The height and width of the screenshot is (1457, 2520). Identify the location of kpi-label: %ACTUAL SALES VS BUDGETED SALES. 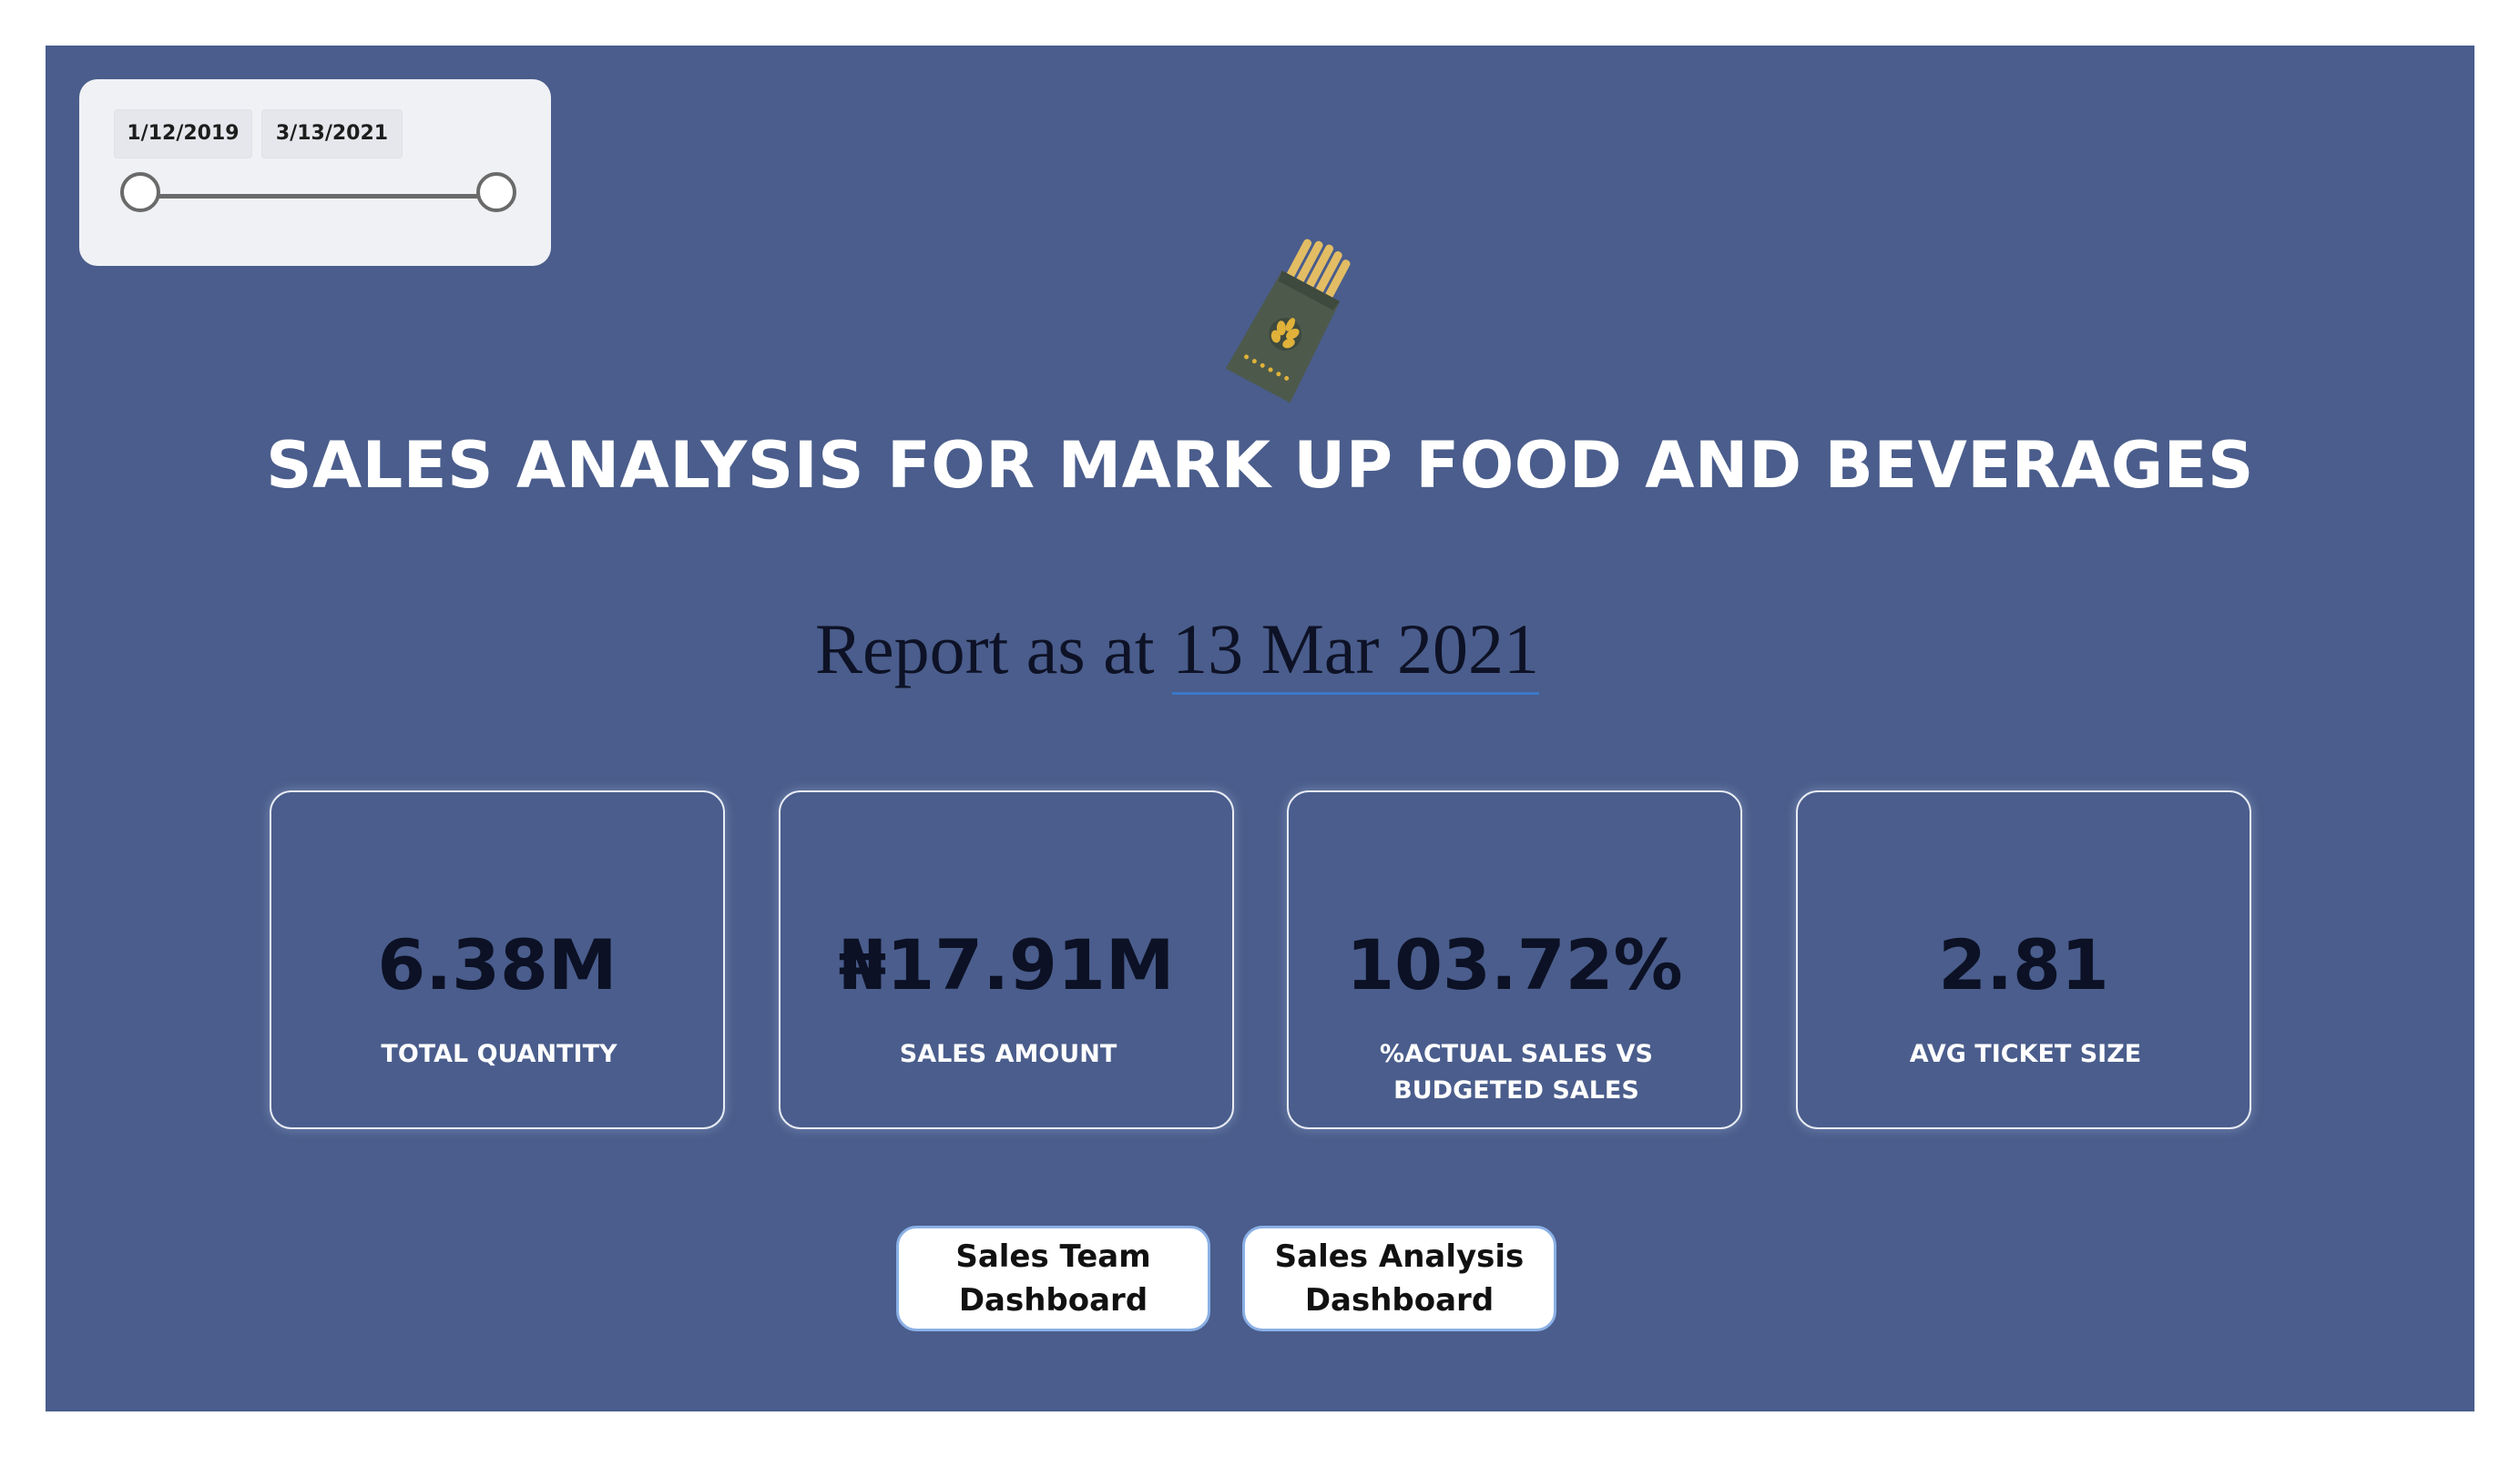
(1517, 1072).